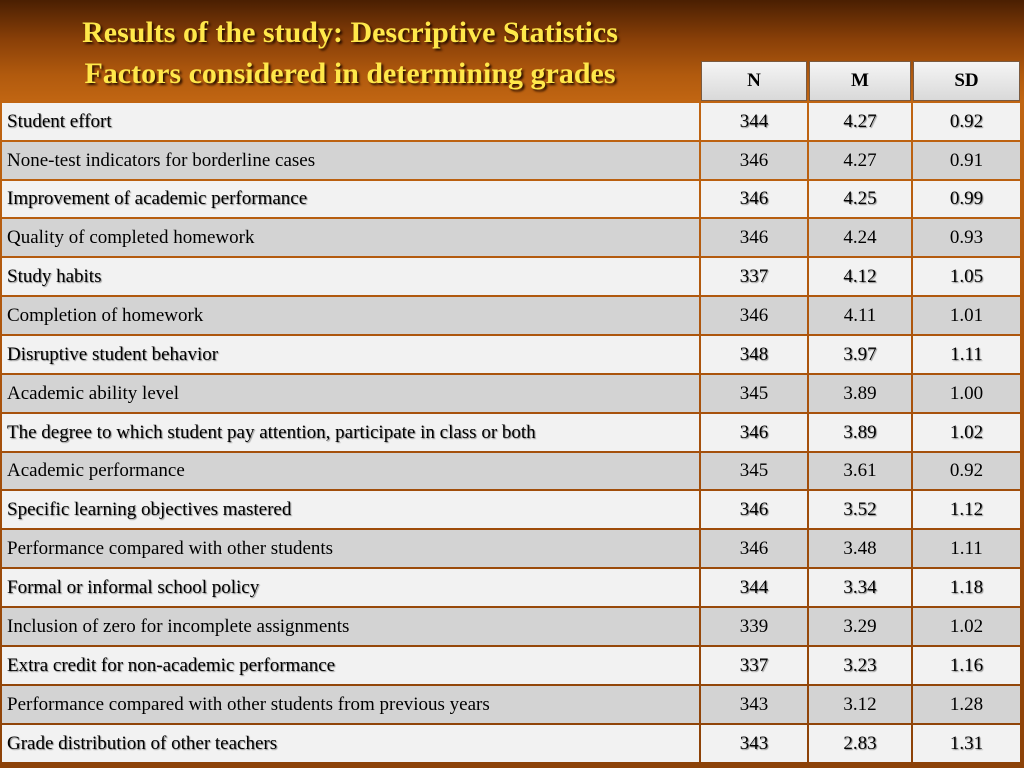 This screenshot has width=1024, height=768. I want to click on sd-value: 1.31, so click(966, 743).